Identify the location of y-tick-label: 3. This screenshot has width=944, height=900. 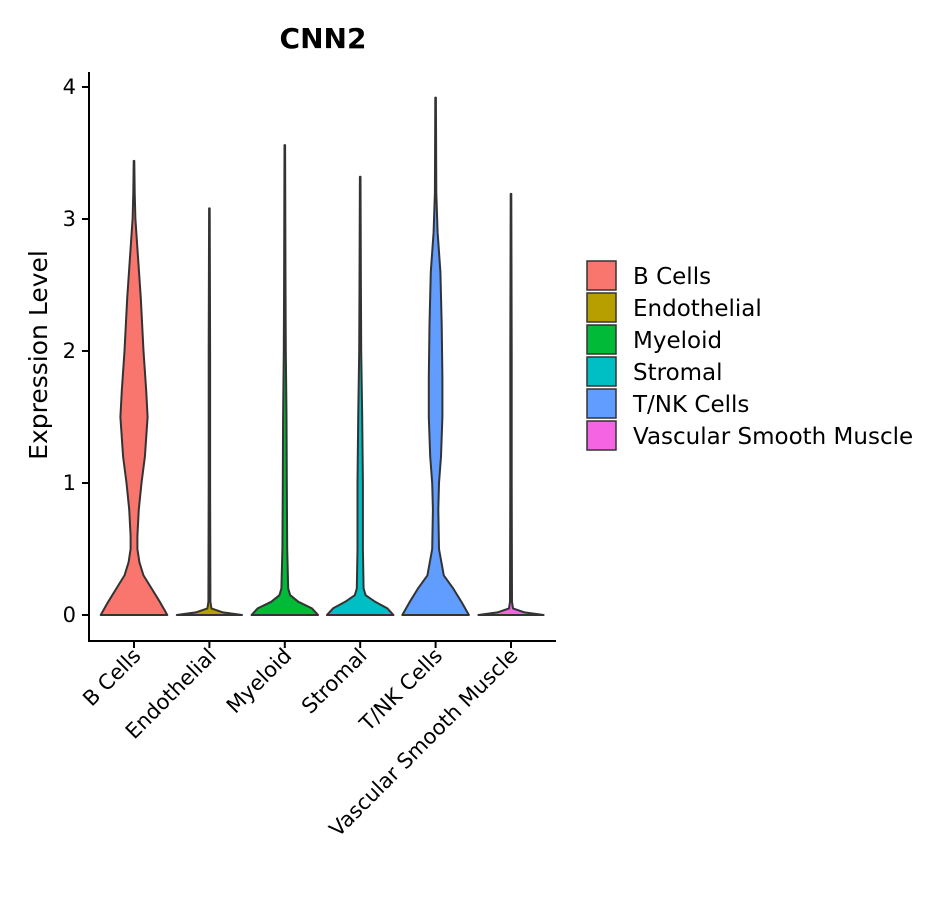
(69, 219).